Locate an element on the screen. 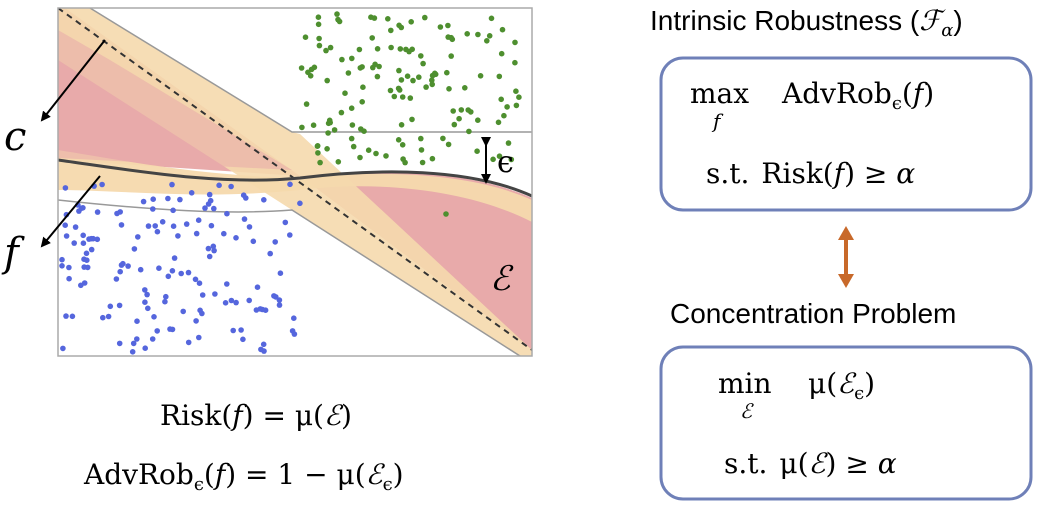 Image resolution: width=1044 pixels, height=507 pixels. intrinsic-robustness-title: Intrinsic Robustness (ℱα) is located at coordinates (806, 22).